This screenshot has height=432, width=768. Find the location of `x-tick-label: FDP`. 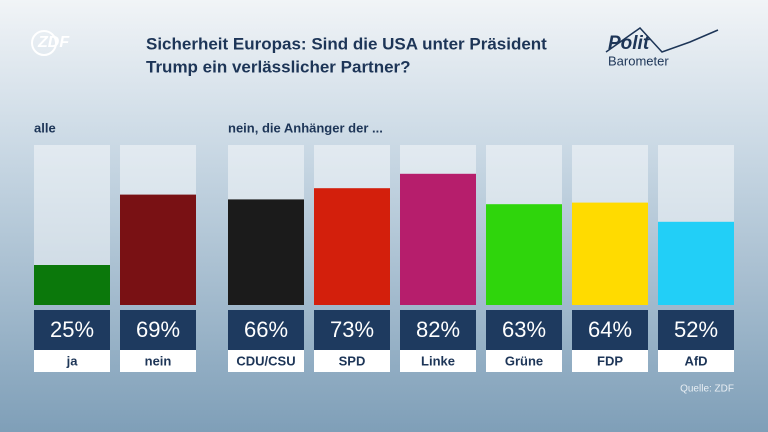

x-tick-label: FDP is located at coordinates (610, 360).